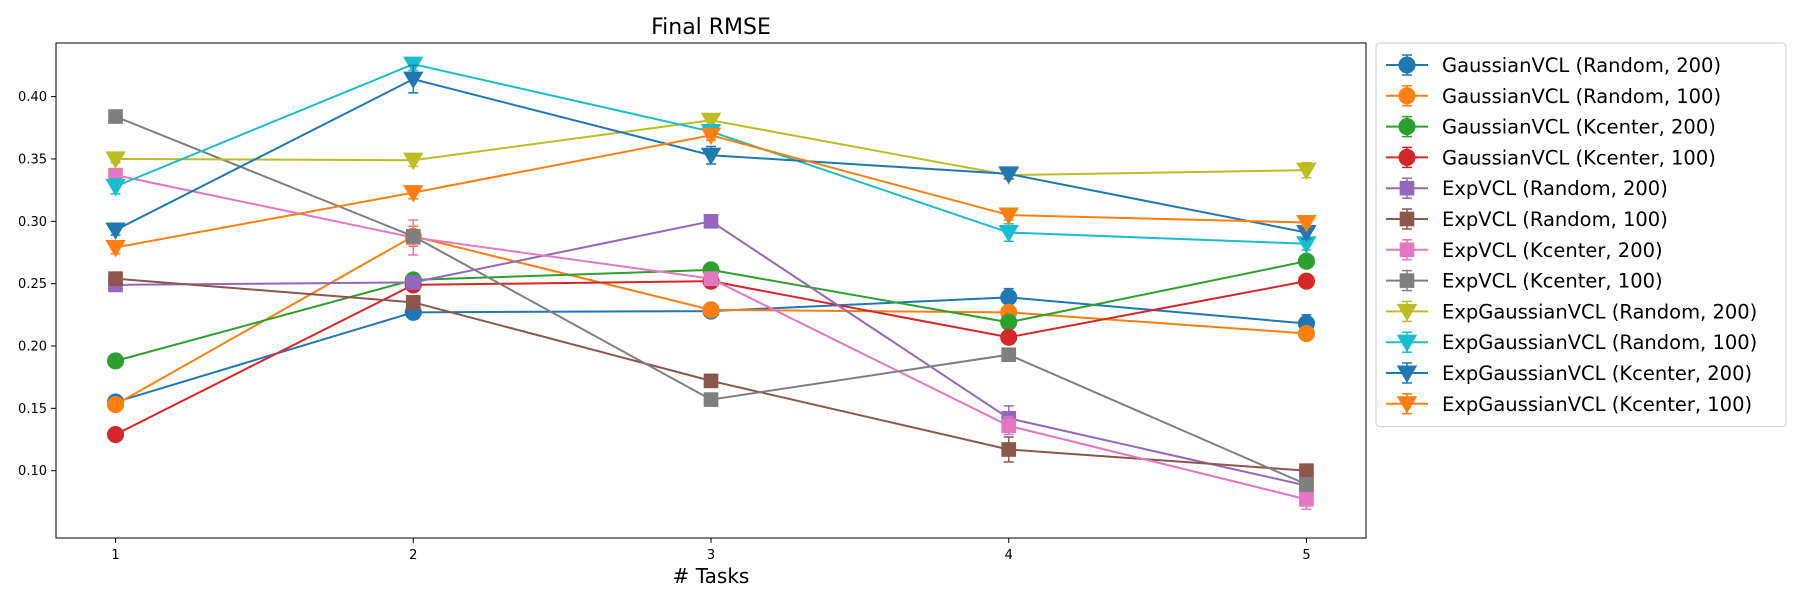  I want to click on legend-label: GaussianVCL (Kcenter, 200), so click(1579, 127).